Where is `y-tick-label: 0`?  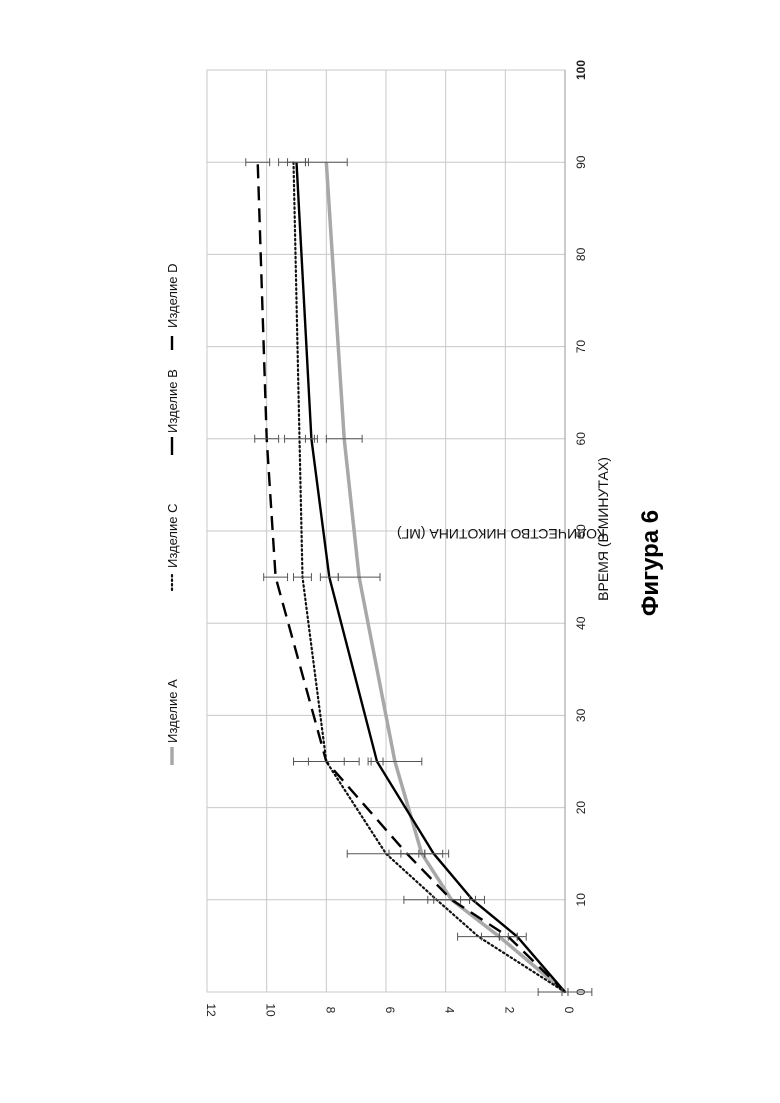 y-tick-label: 0 is located at coordinates (569, 1010).